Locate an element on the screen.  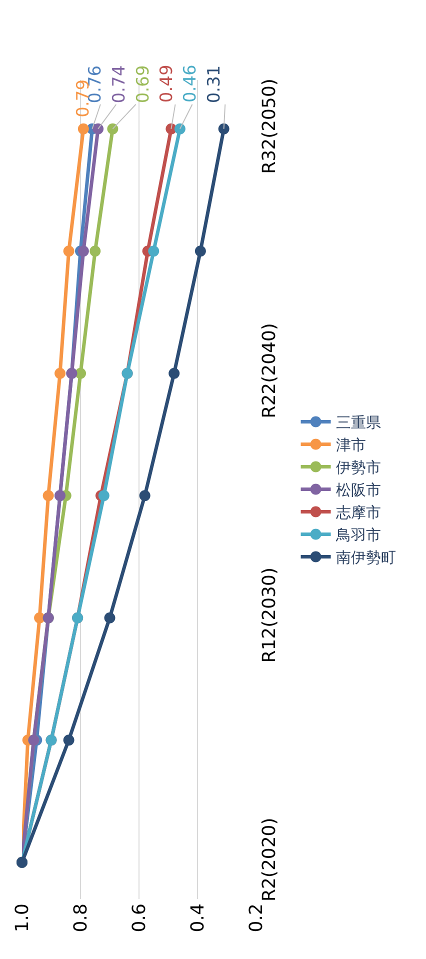
x-tick-label: 0.2 is located at coordinates (256, 918).